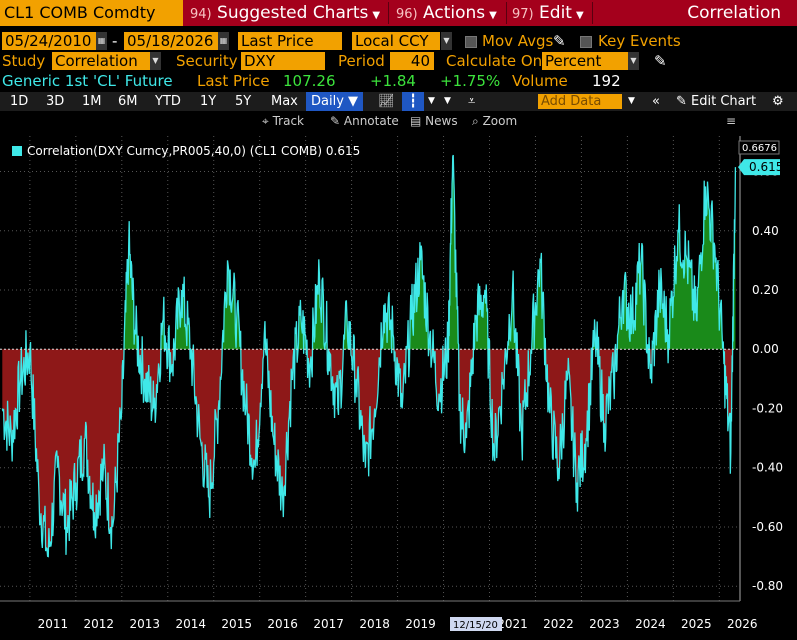 The image size is (797, 640). Describe the element at coordinates (413, 101) in the screenshot. I see `candlestick-icon: ┇` at that location.